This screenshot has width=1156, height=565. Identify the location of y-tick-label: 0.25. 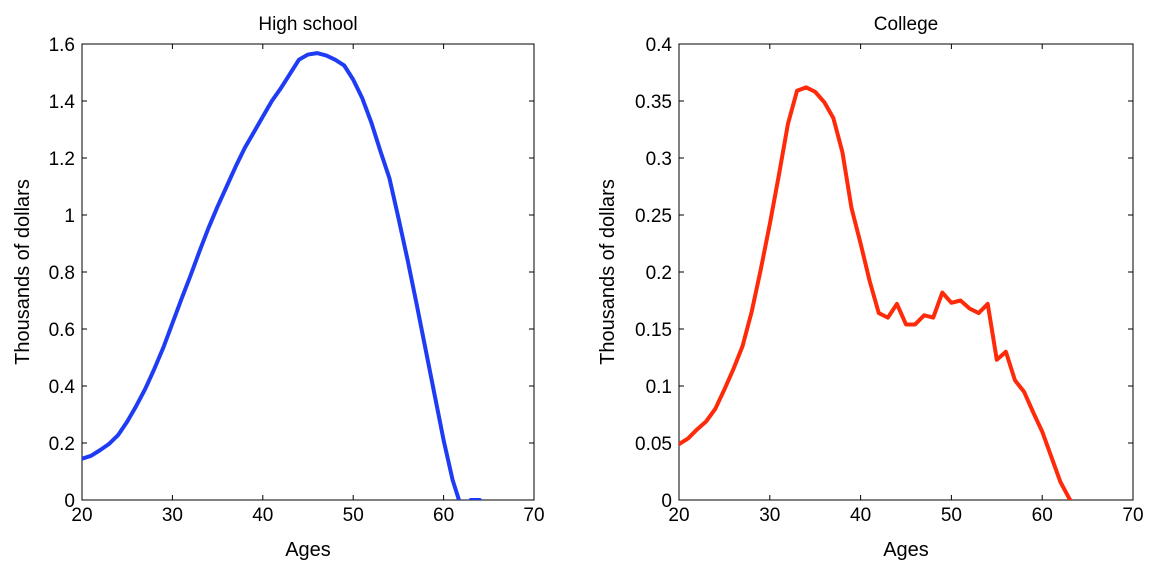
(653, 216).